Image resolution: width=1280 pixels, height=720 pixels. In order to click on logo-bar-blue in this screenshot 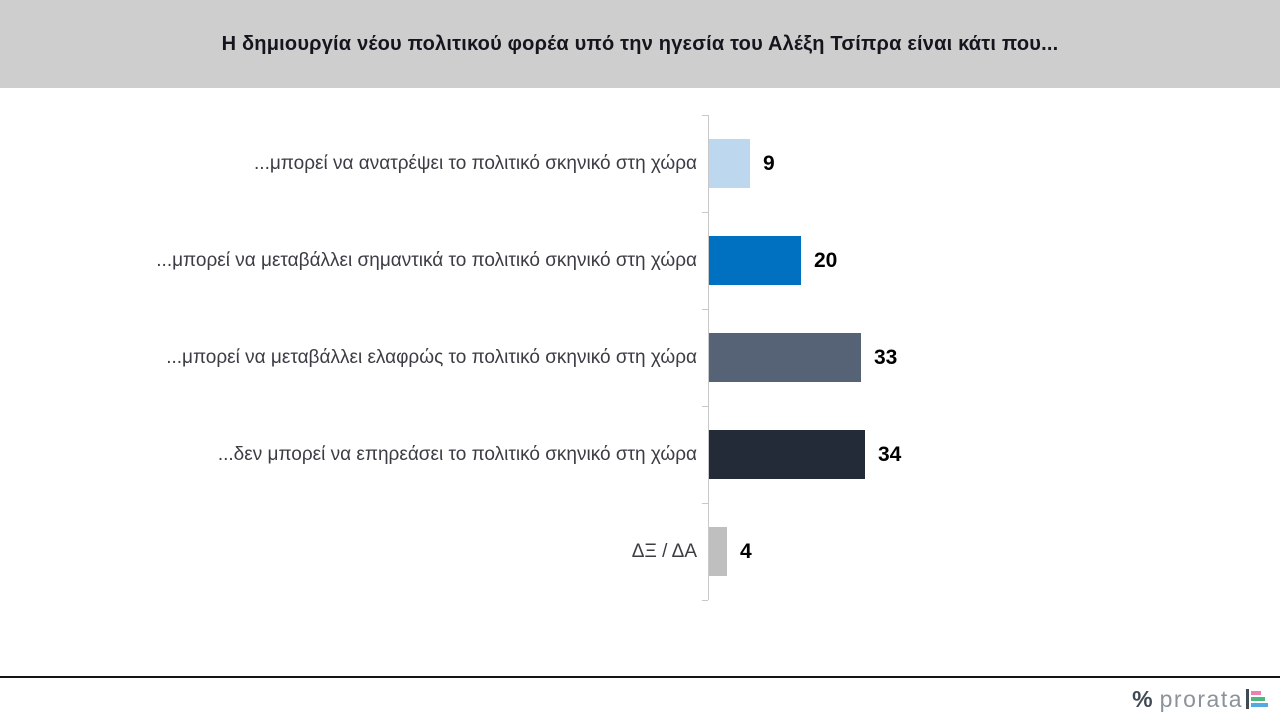, I will do `click(1259, 705)`.